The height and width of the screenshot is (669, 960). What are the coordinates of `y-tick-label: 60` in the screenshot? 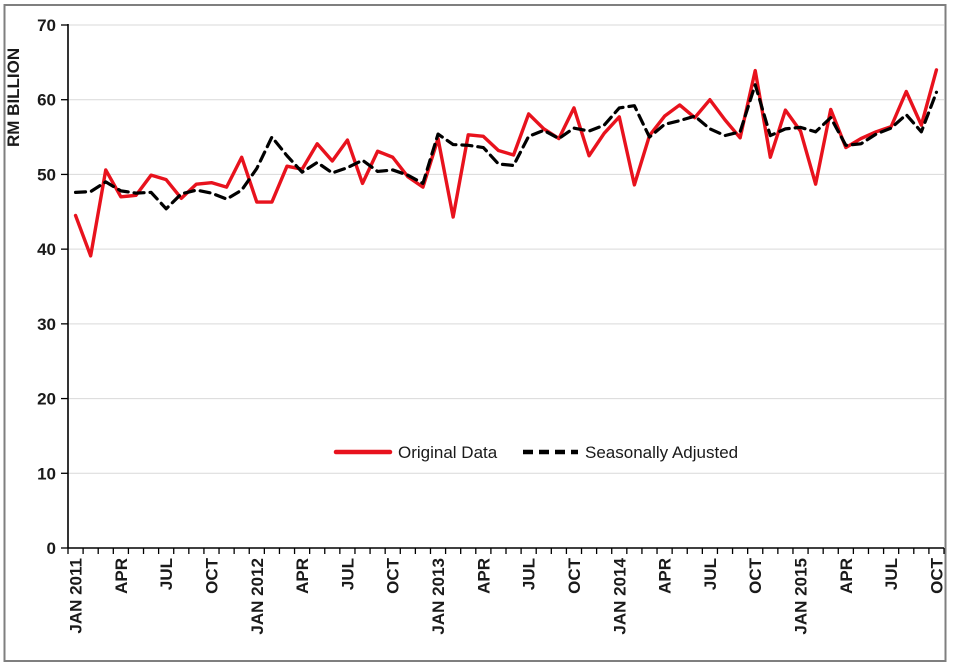 It's located at (46, 100).